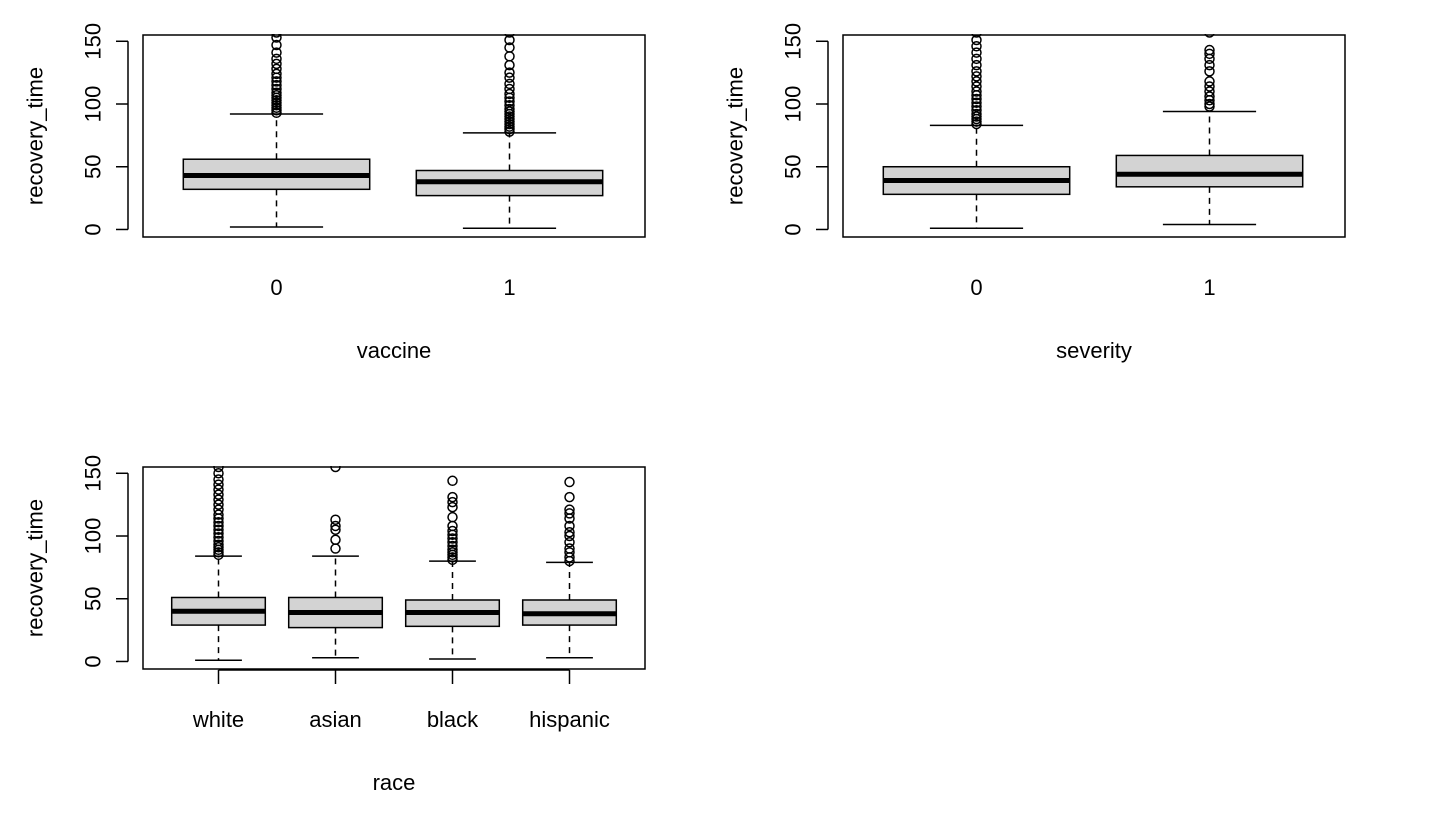 The image size is (1438, 826). Describe the element at coordinates (1209, 171) in the screenshot. I see `iqr-box` at that location.